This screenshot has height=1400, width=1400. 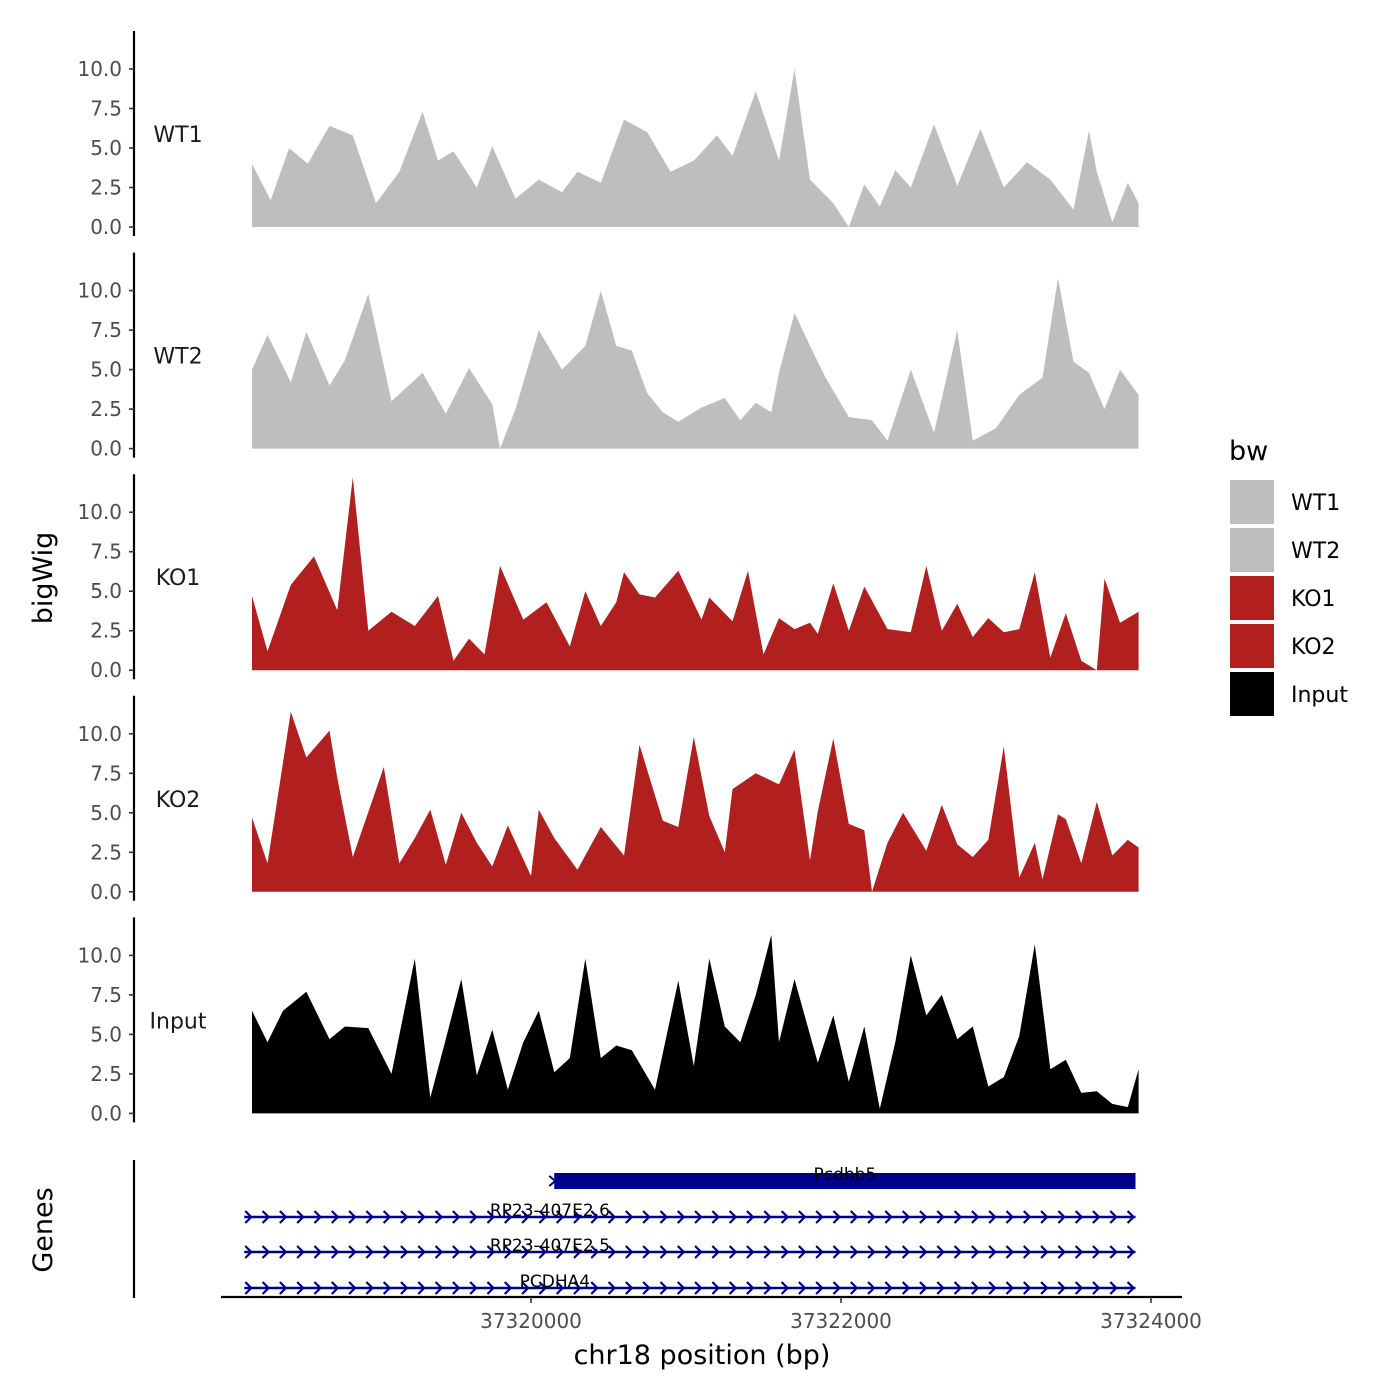 I want to click on x-tick-label: 37320000, so click(x=531, y=1321).